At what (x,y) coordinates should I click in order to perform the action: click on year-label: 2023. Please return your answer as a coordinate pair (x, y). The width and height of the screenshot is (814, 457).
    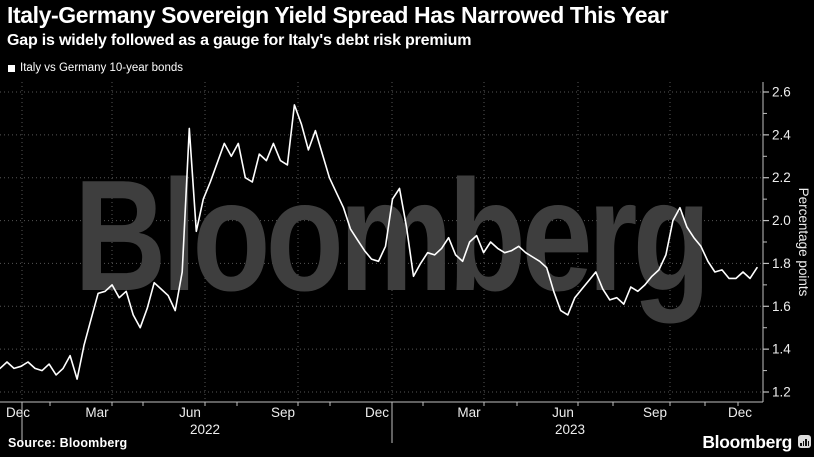
    Looking at the image, I should click on (570, 429).